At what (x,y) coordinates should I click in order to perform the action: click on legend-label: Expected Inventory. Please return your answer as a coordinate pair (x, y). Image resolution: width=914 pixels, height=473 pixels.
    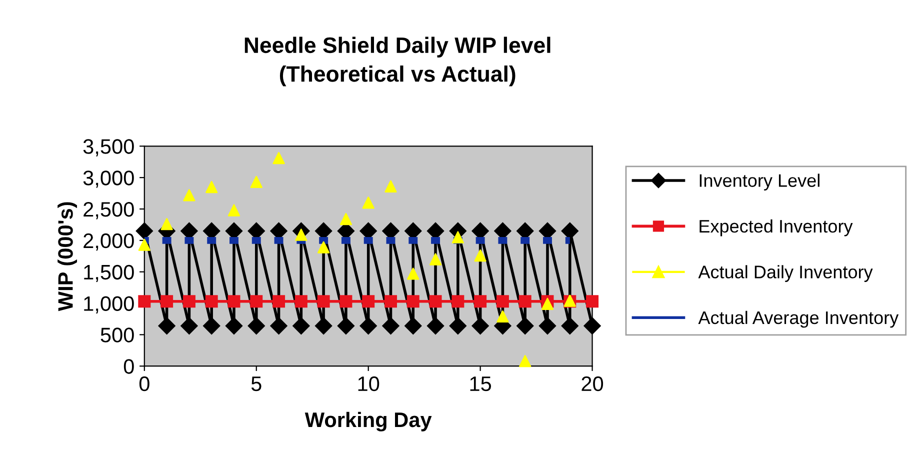
    Looking at the image, I should click on (776, 227).